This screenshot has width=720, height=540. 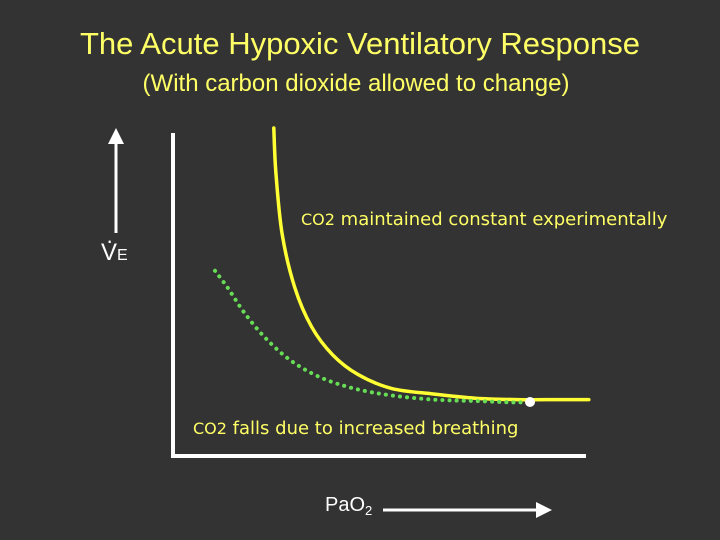 What do you see at coordinates (372, 428) in the screenshot?
I see `annotation-falling-text: falls due to increased breathing` at bounding box center [372, 428].